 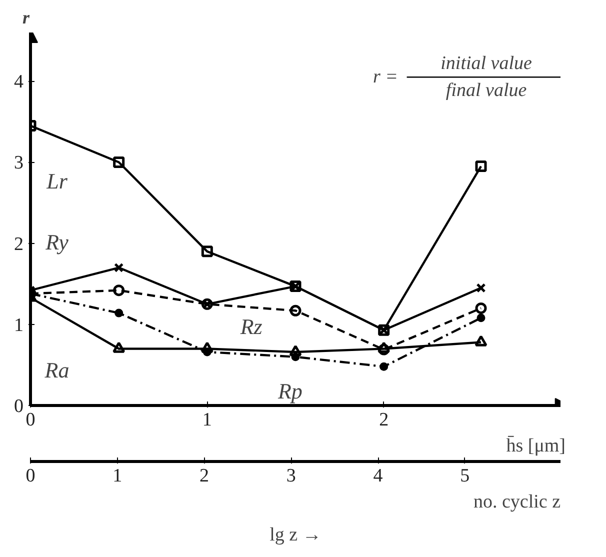 I want to click on x2-tick-label: 4, so click(x=378, y=476).